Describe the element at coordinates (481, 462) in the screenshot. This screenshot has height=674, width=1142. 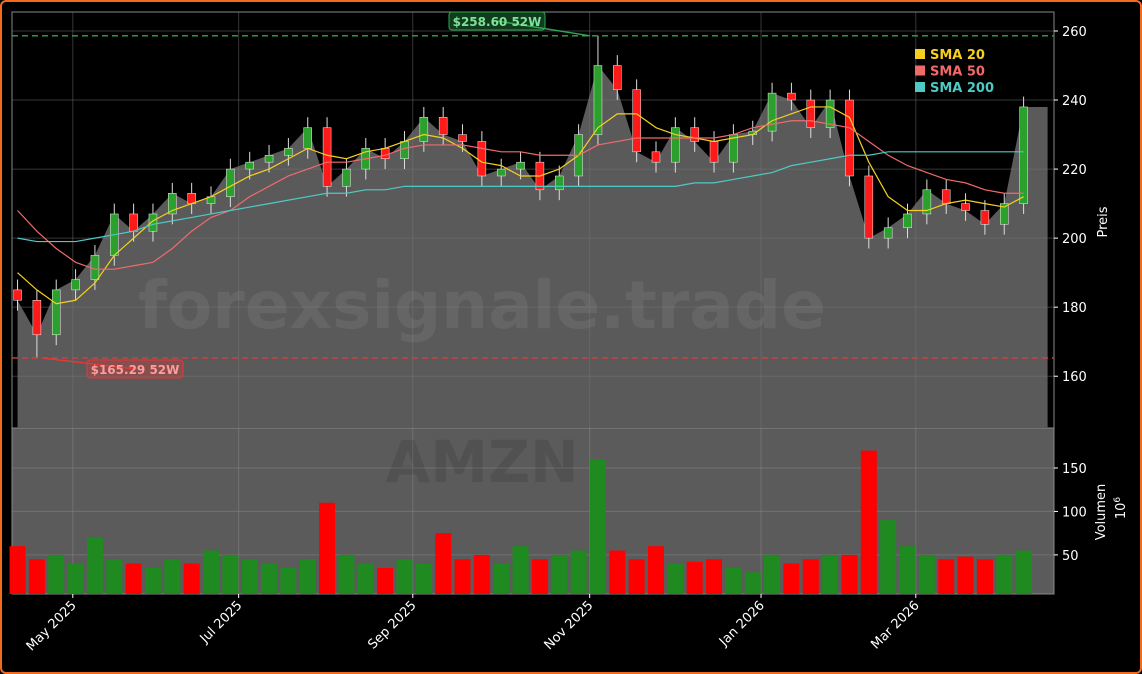
I see `watermark: AMZN` at that location.